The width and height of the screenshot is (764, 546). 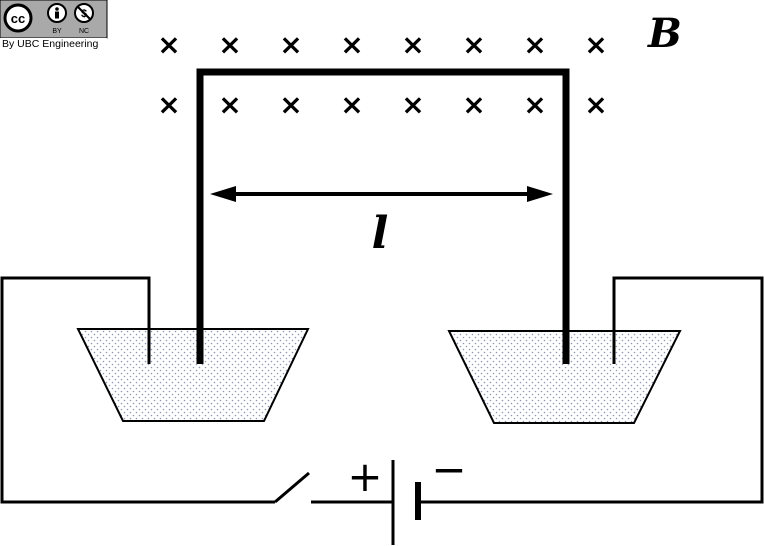 I want to click on battery-plus-label: +, so click(x=364, y=476).